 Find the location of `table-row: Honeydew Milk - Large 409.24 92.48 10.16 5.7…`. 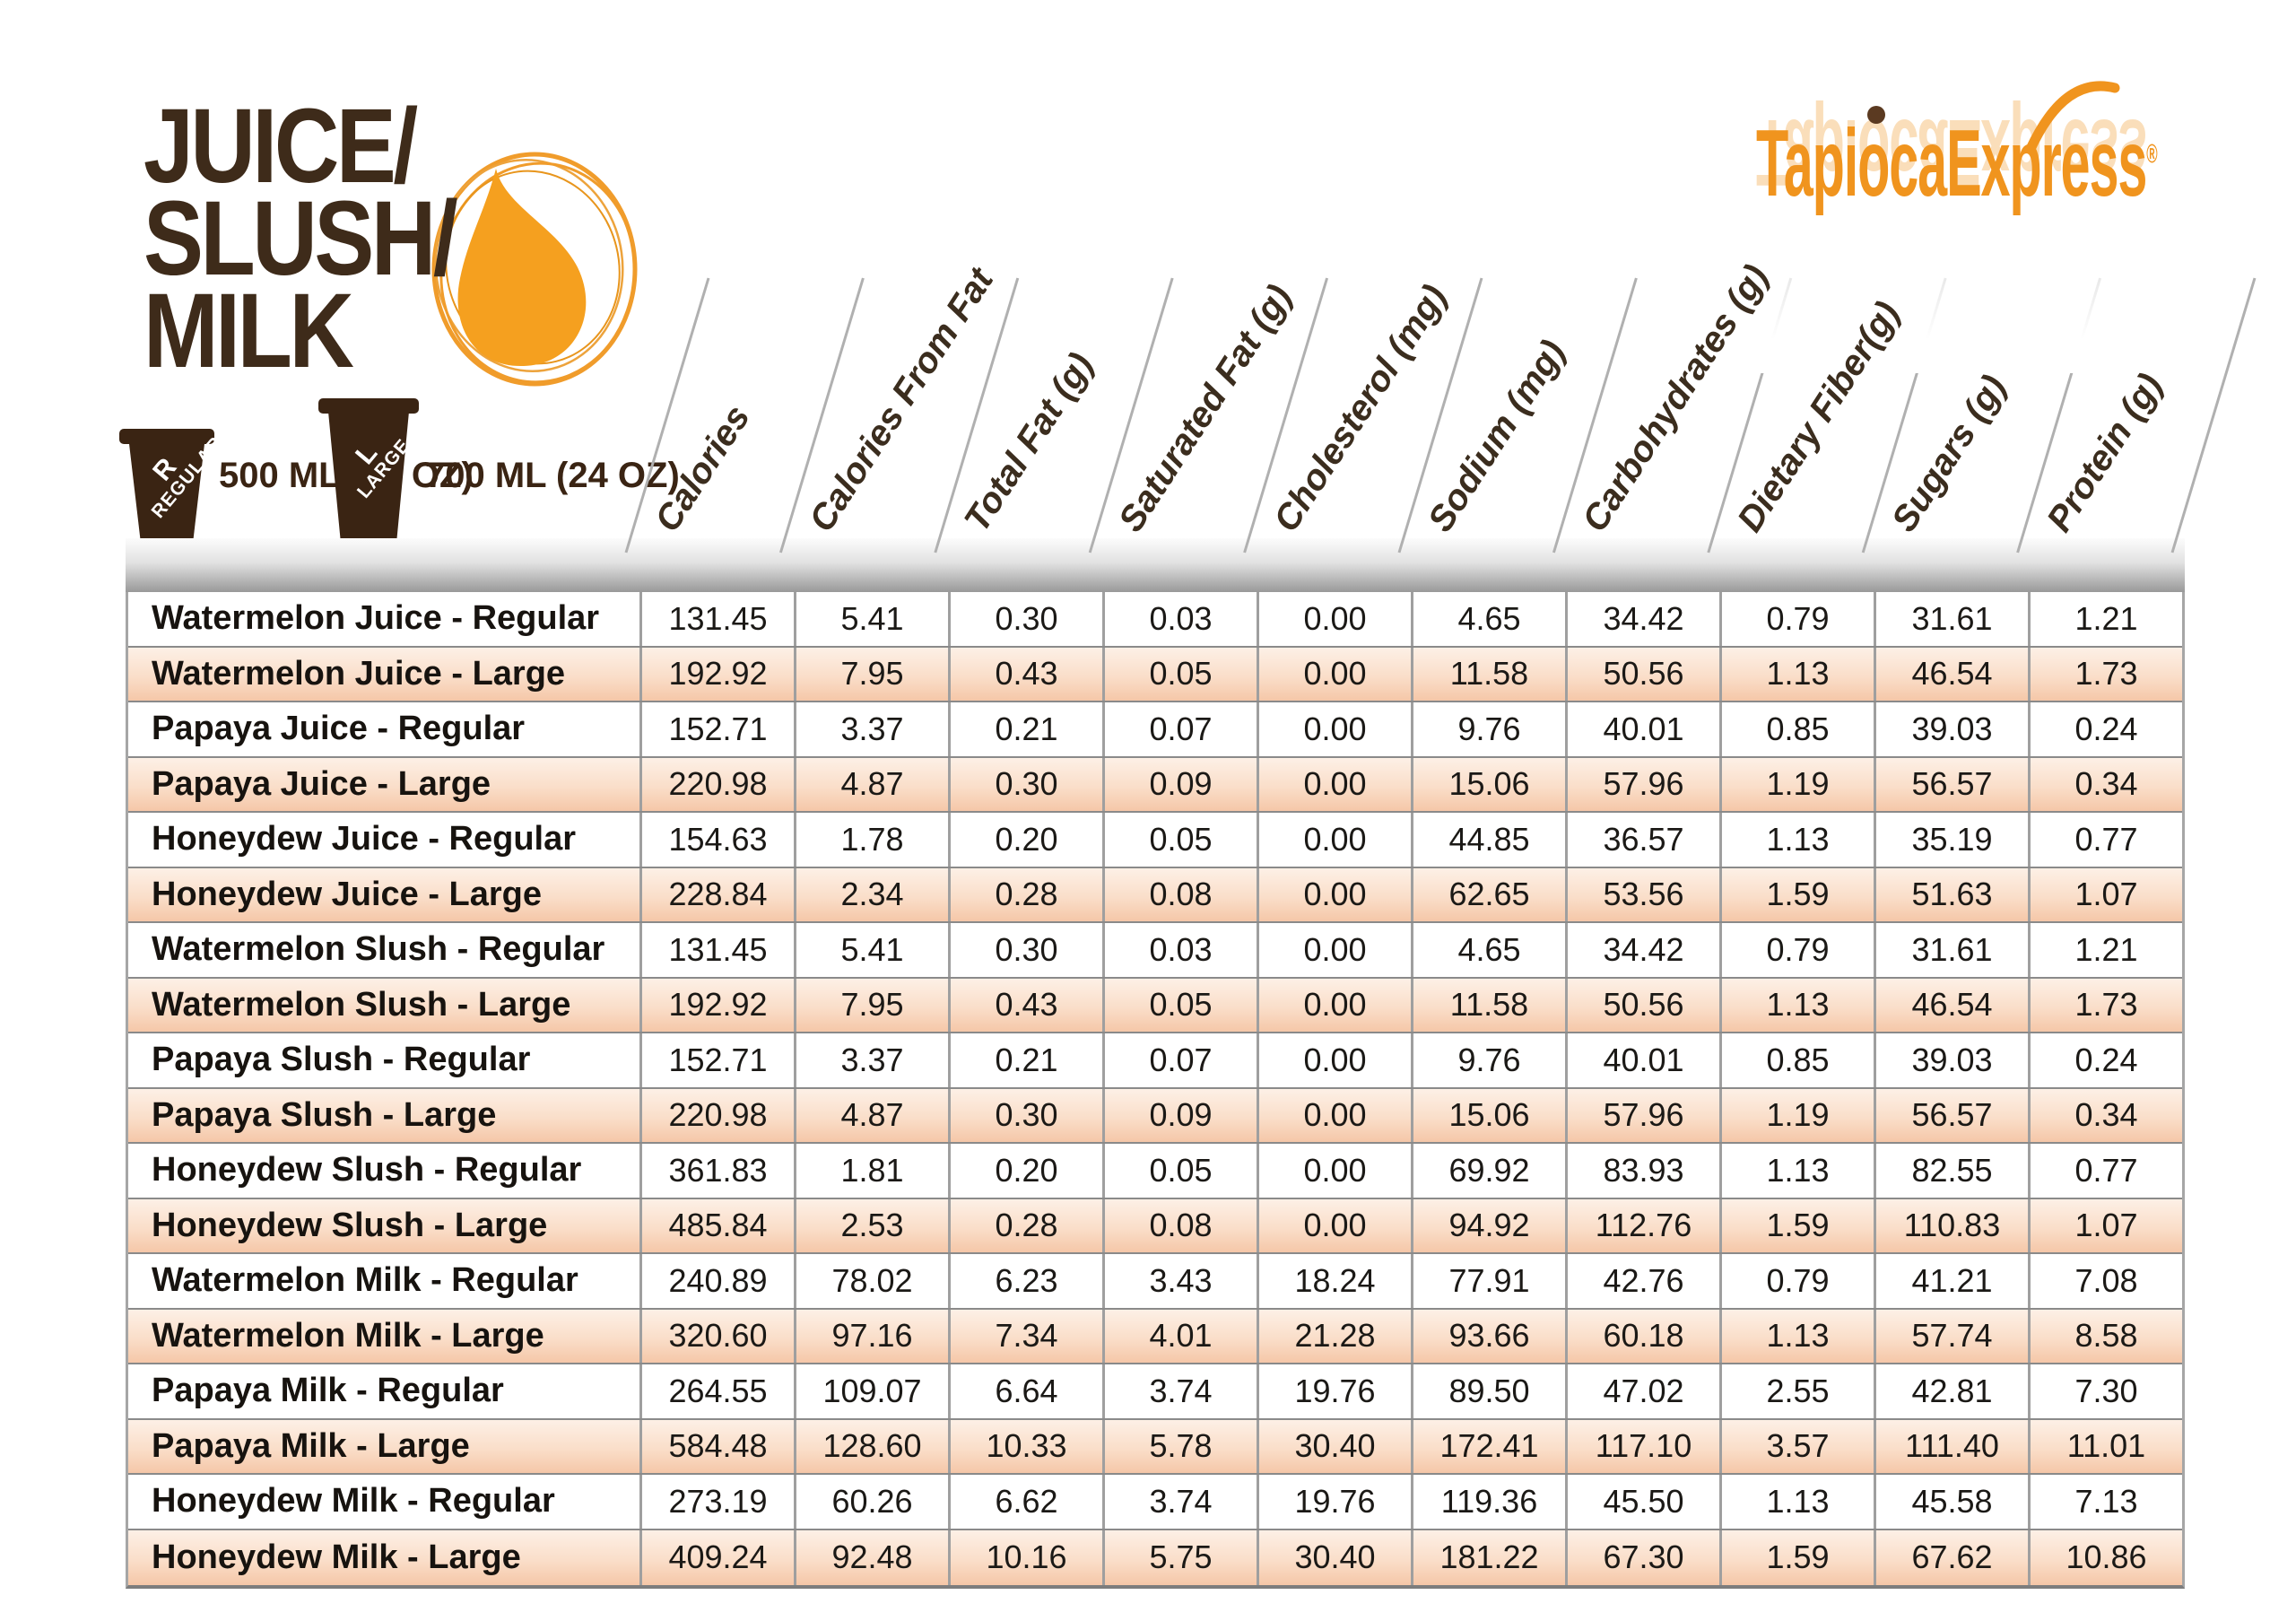

table-row: Honeydew Milk - Large 409.24 92.48 10.16 5.7… is located at coordinates (1155, 1557).